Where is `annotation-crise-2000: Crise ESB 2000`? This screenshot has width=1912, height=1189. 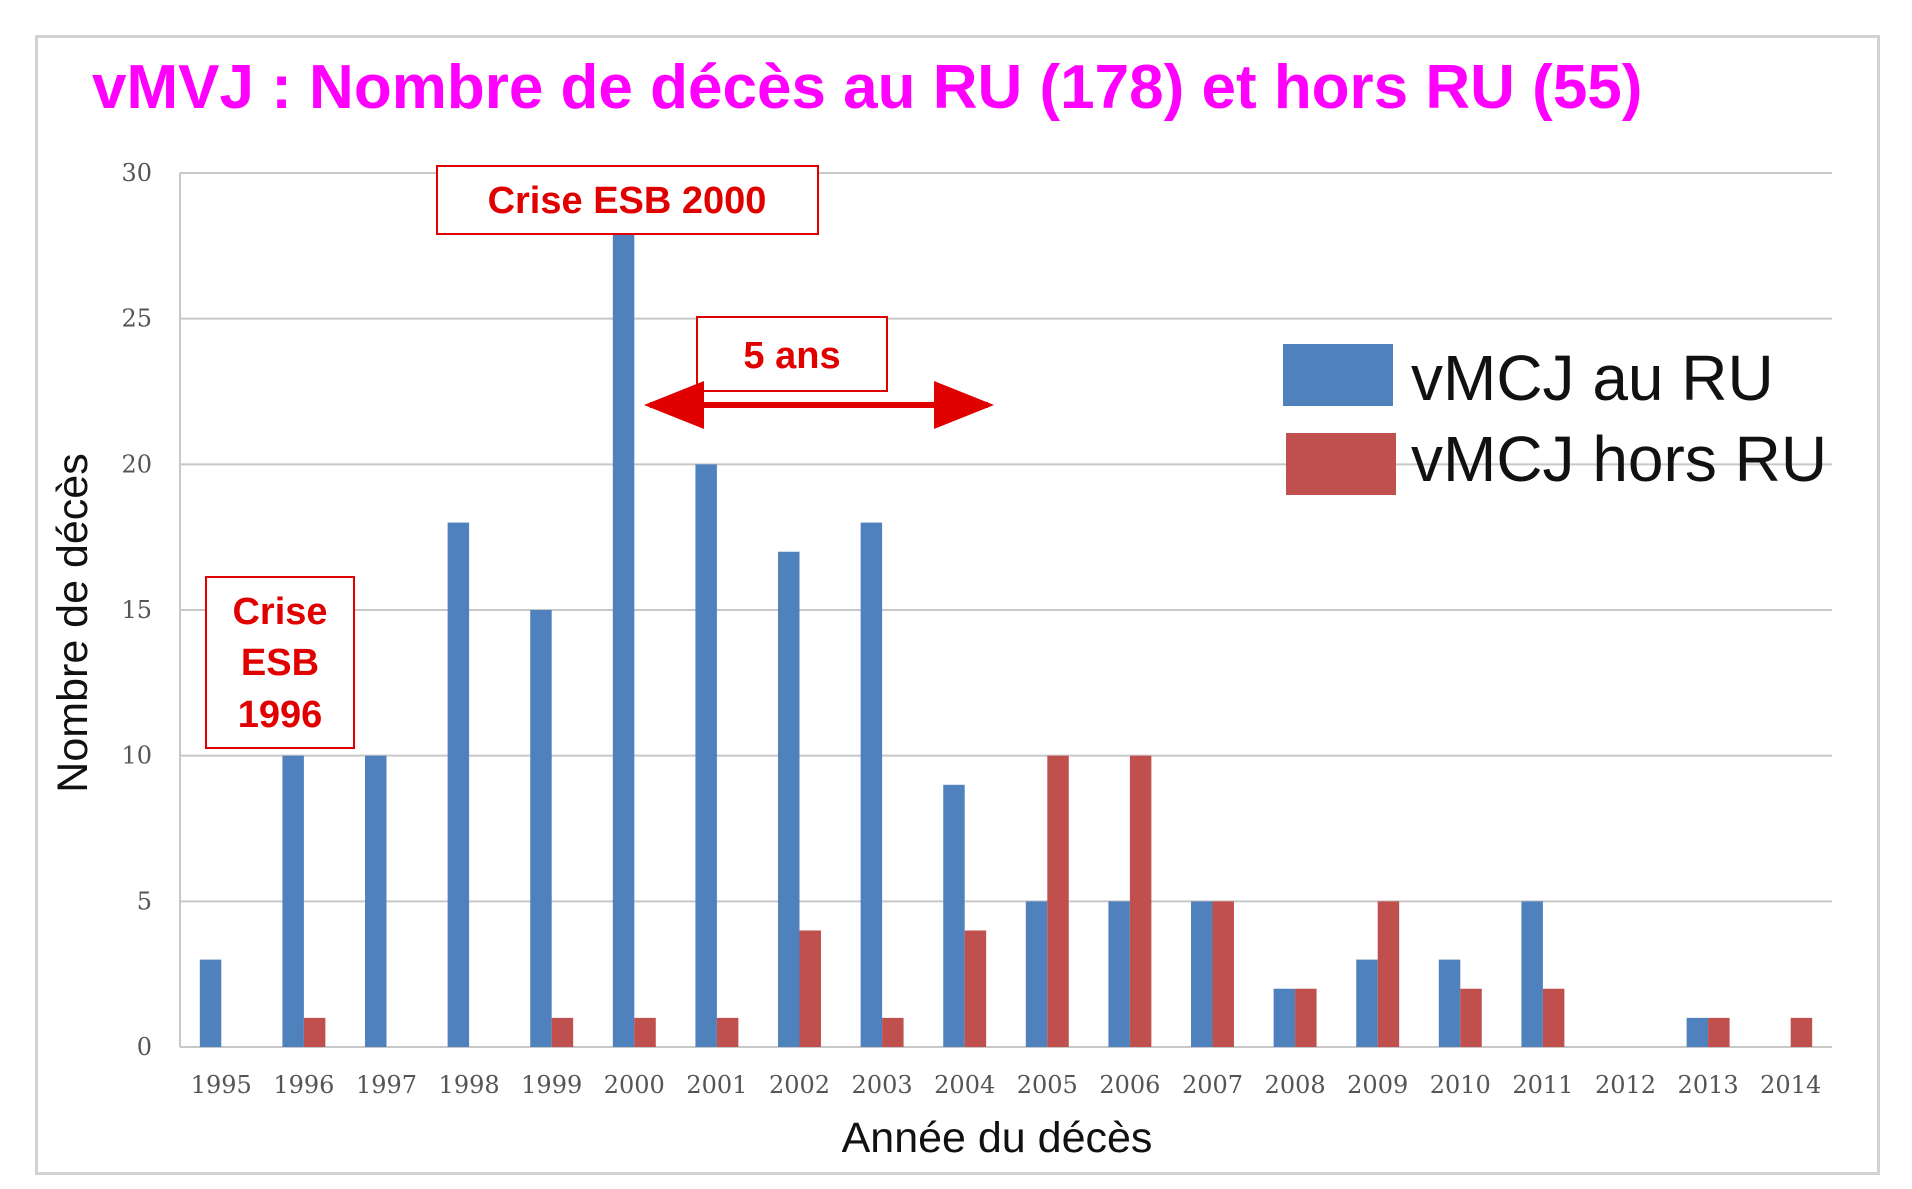 annotation-crise-2000: Crise ESB 2000 is located at coordinates (627, 200).